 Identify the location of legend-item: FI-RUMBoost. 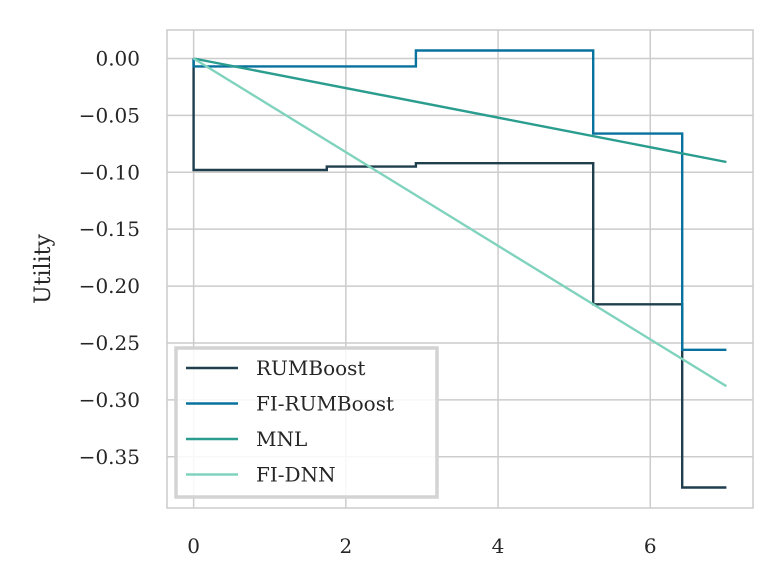
(290, 404).